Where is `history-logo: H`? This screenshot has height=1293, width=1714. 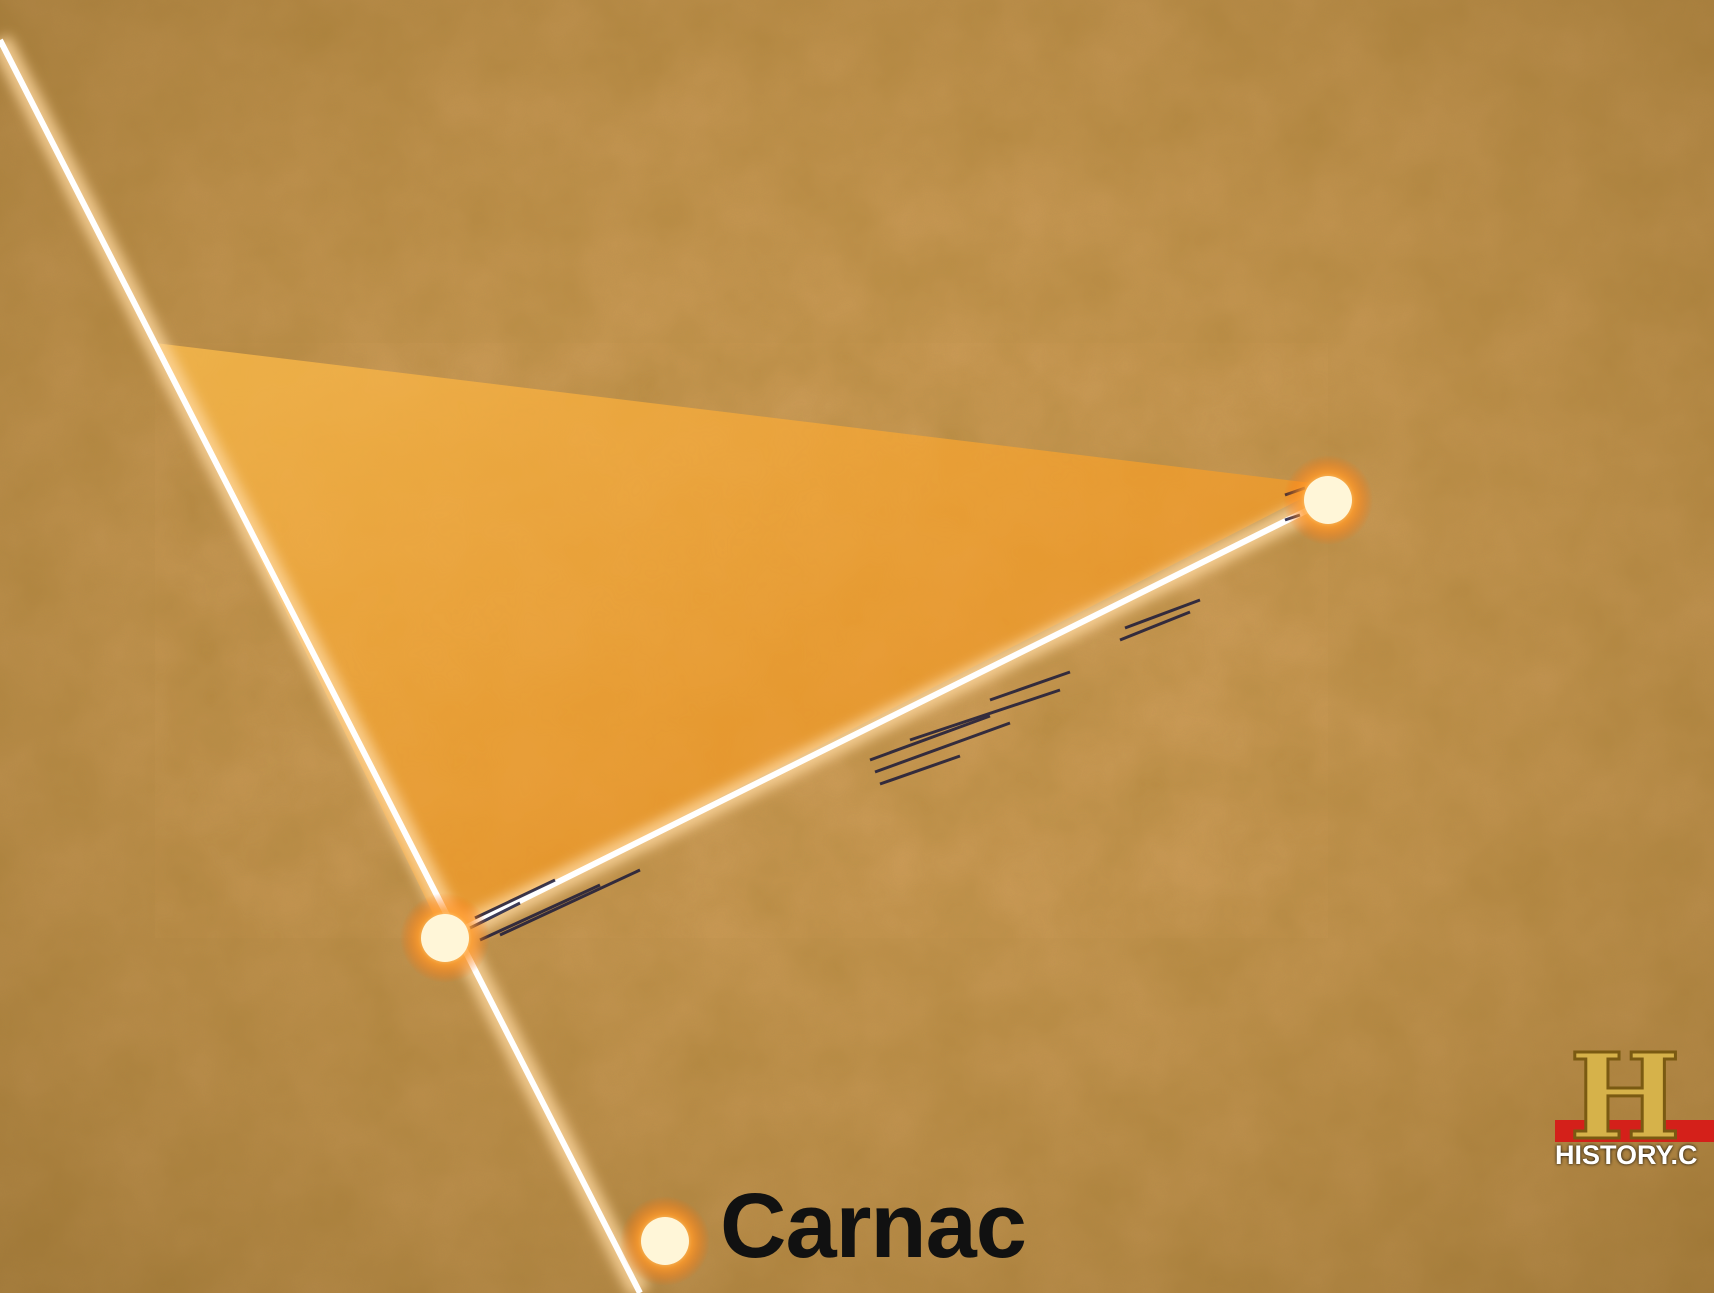
history-logo: H is located at coordinates (1634, 1104).